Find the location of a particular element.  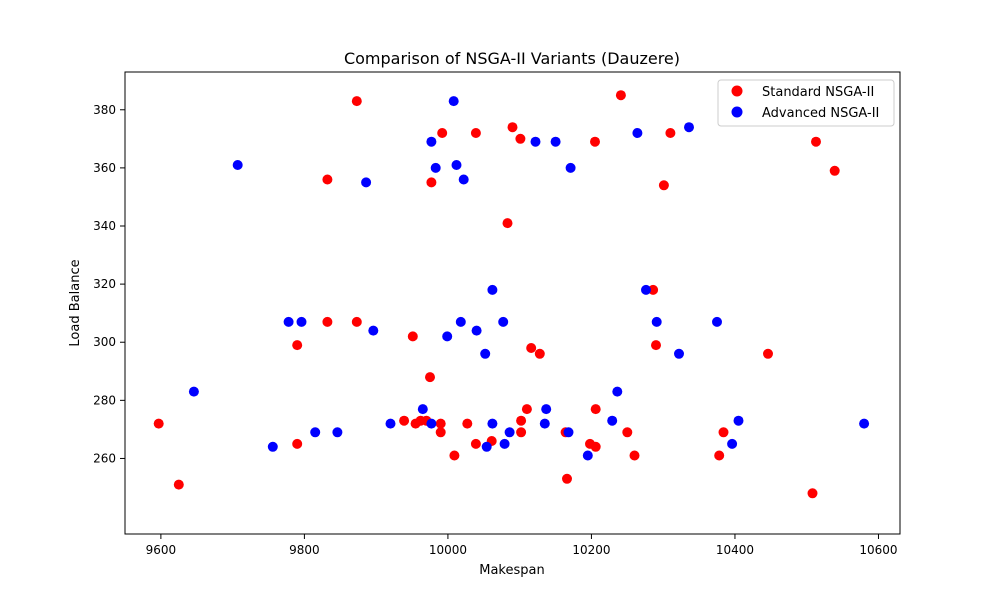

y-axis-label: Load Balance is located at coordinates (75, 302).